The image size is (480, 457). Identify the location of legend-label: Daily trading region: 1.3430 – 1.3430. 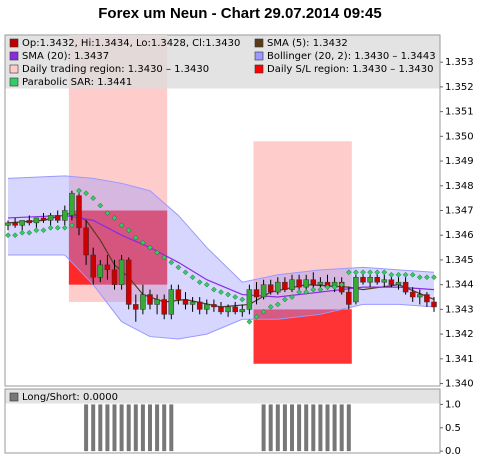
(115, 69).